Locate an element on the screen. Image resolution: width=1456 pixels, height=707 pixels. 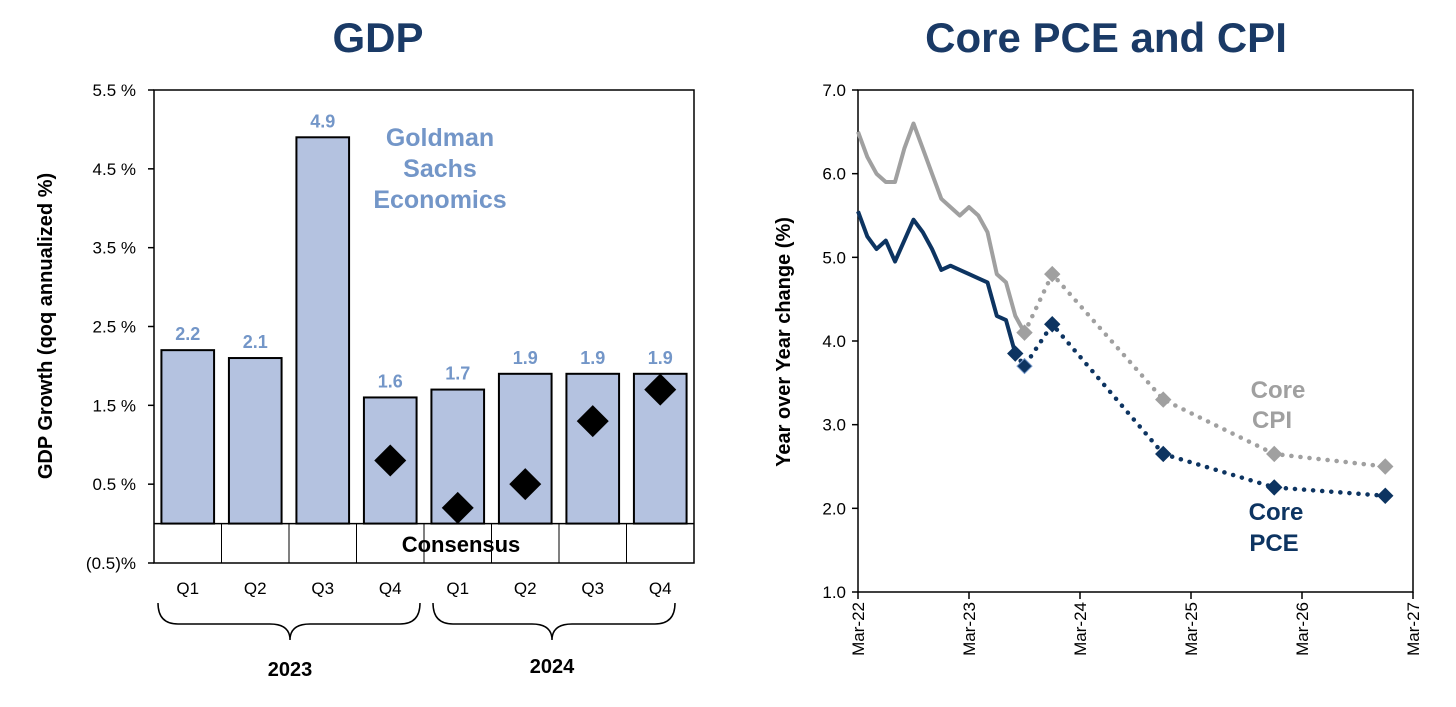
core-pce-label-line-2: PCE is located at coordinates (1273, 543).